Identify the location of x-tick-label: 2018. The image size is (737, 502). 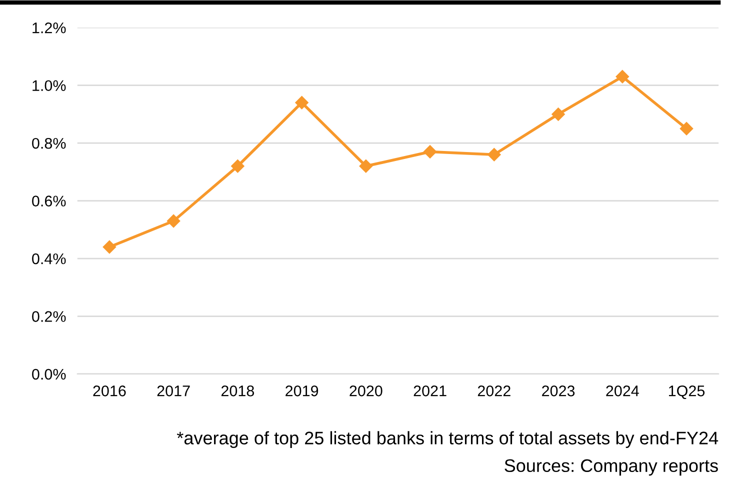
(237, 391).